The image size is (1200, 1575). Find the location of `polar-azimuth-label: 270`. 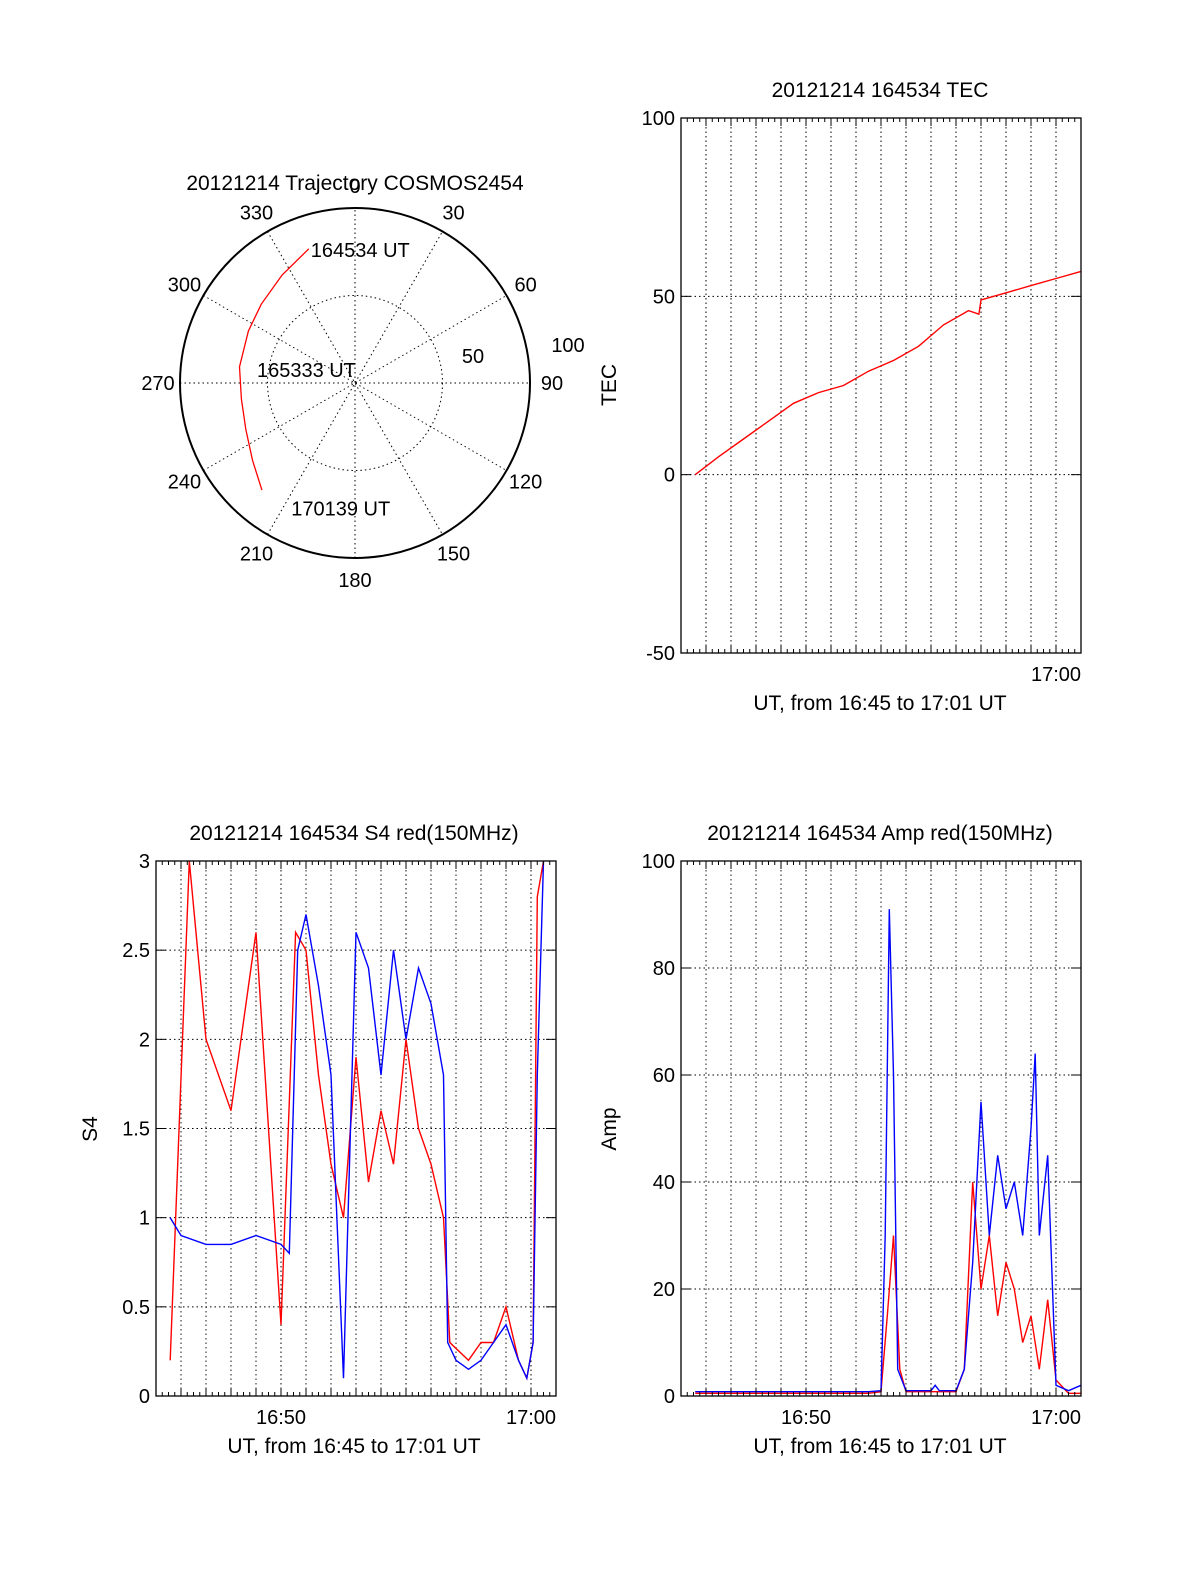

polar-azimuth-label: 270 is located at coordinates (157, 384).